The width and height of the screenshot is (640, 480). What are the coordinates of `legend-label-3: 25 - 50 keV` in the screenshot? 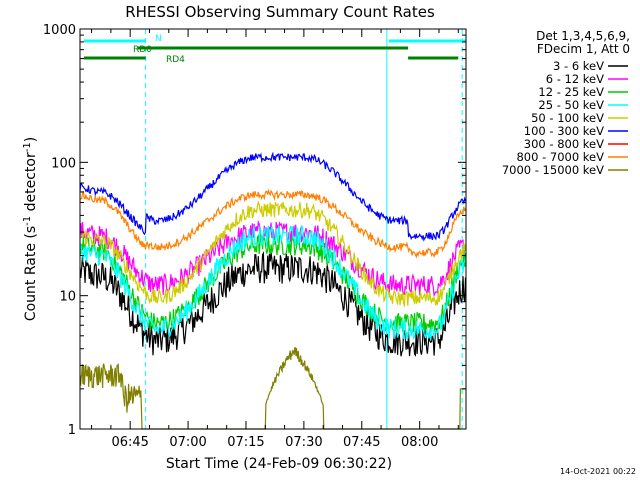 It's located at (571, 105).